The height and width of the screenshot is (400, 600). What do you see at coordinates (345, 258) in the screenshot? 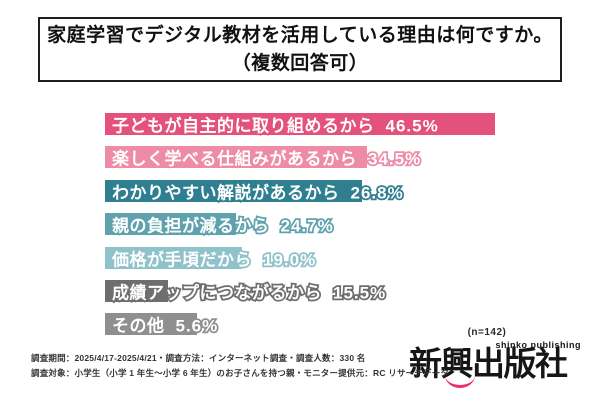
I see `bar-row: 価格が手頃だから 19.0%` at bounding box center [345, 258].